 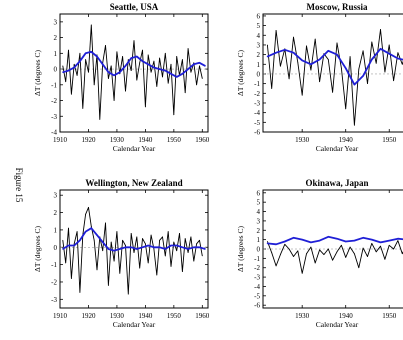 I want to click on y-tick-label: -5, so click(x=257, y=123).